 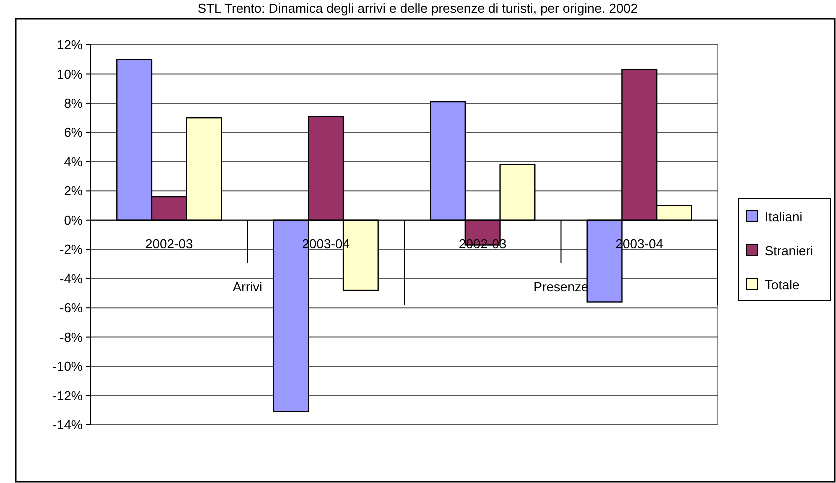 I want to click on legend-label: Stranieri, so click(x=789, y=251).